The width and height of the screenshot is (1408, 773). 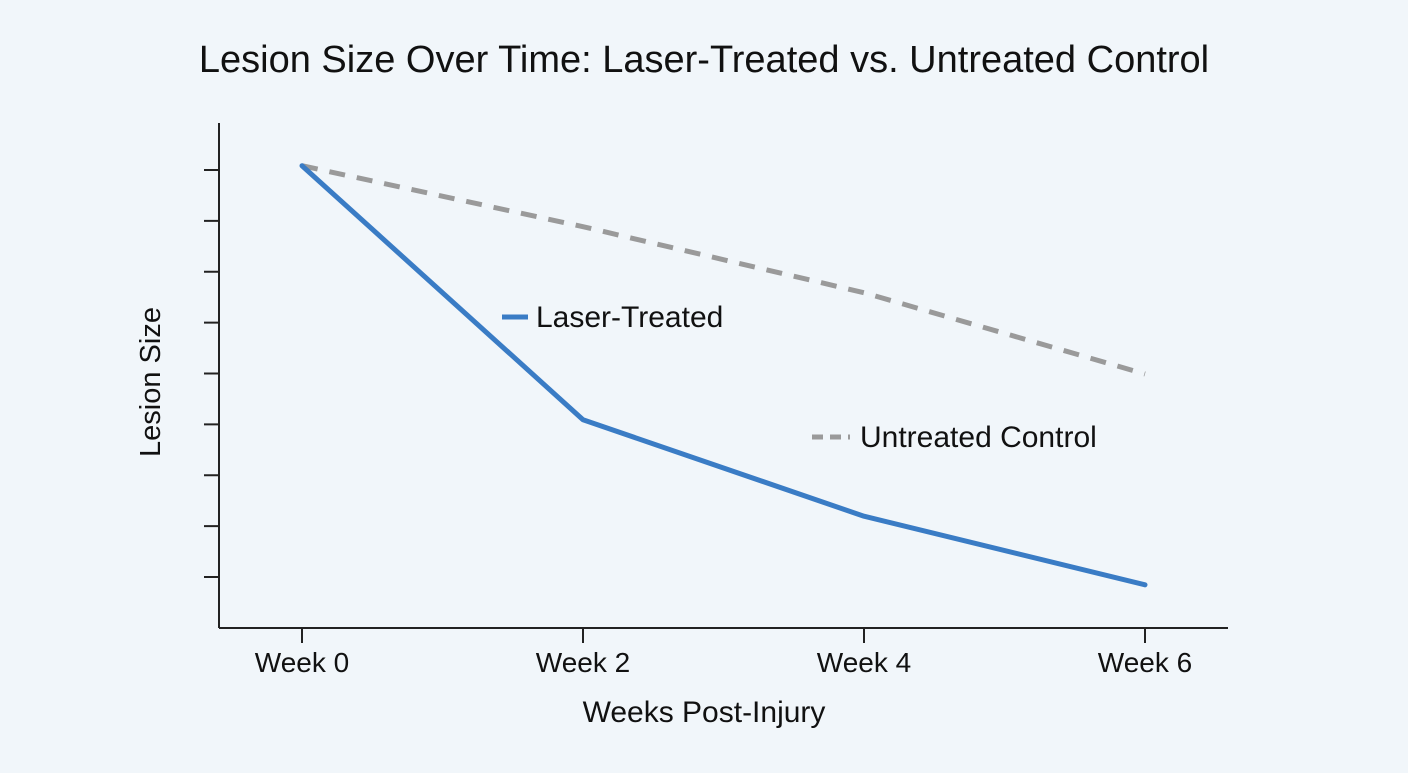 I want to click on x-tick-label: Week 4, so click(x=864, y=662).